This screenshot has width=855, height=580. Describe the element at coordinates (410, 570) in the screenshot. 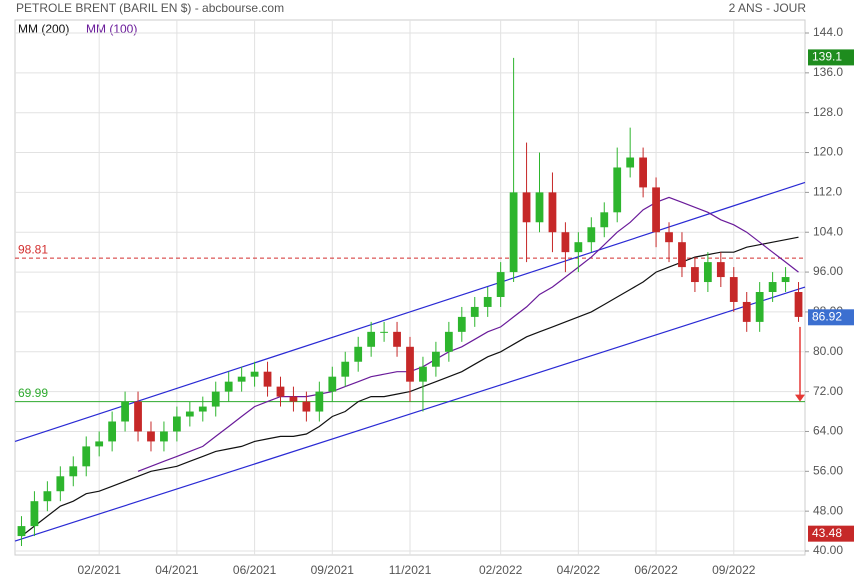

I see `x-tick-label: 11/2021` at that location.